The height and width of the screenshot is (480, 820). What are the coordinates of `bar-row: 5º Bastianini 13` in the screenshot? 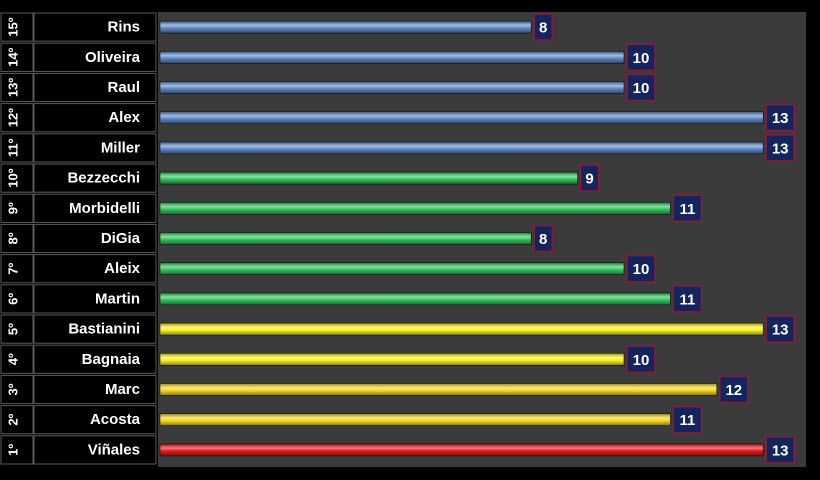 It's located at (397, 329).